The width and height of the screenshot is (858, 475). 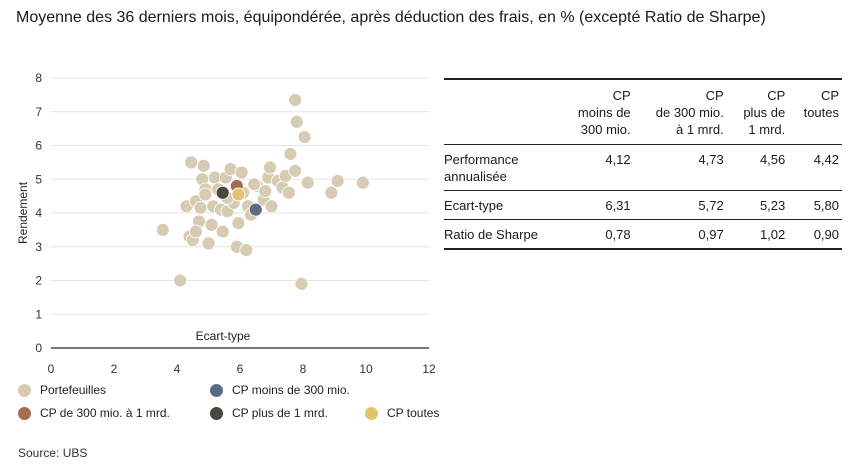 I want to click on table-cell: 4,56, so click(x=757, y=167).